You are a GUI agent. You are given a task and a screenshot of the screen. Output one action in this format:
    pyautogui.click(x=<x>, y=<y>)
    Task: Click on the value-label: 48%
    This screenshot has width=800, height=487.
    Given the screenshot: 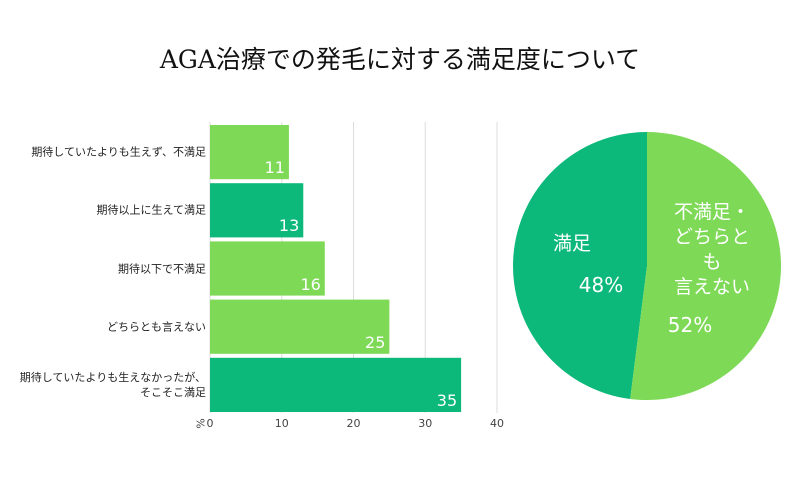 What is the action you would take?
    pyautogui.click(x=601, y=285)
    